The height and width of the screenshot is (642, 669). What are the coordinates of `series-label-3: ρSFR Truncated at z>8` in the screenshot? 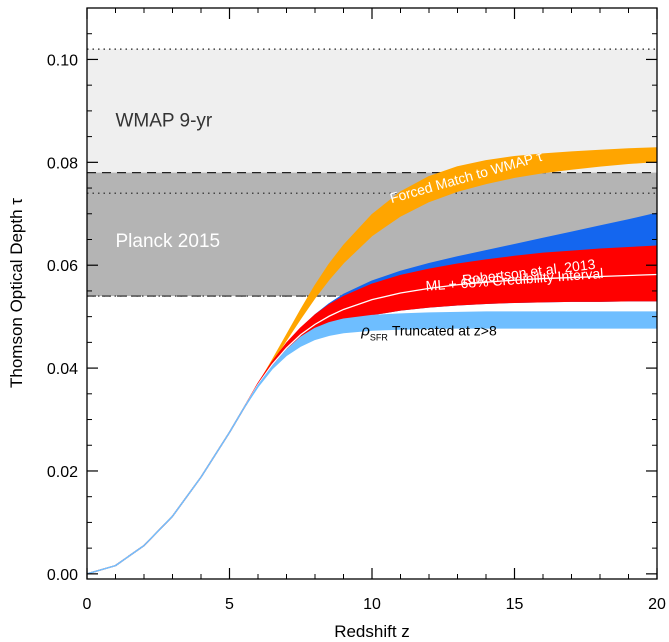 It's located at (428, 333).